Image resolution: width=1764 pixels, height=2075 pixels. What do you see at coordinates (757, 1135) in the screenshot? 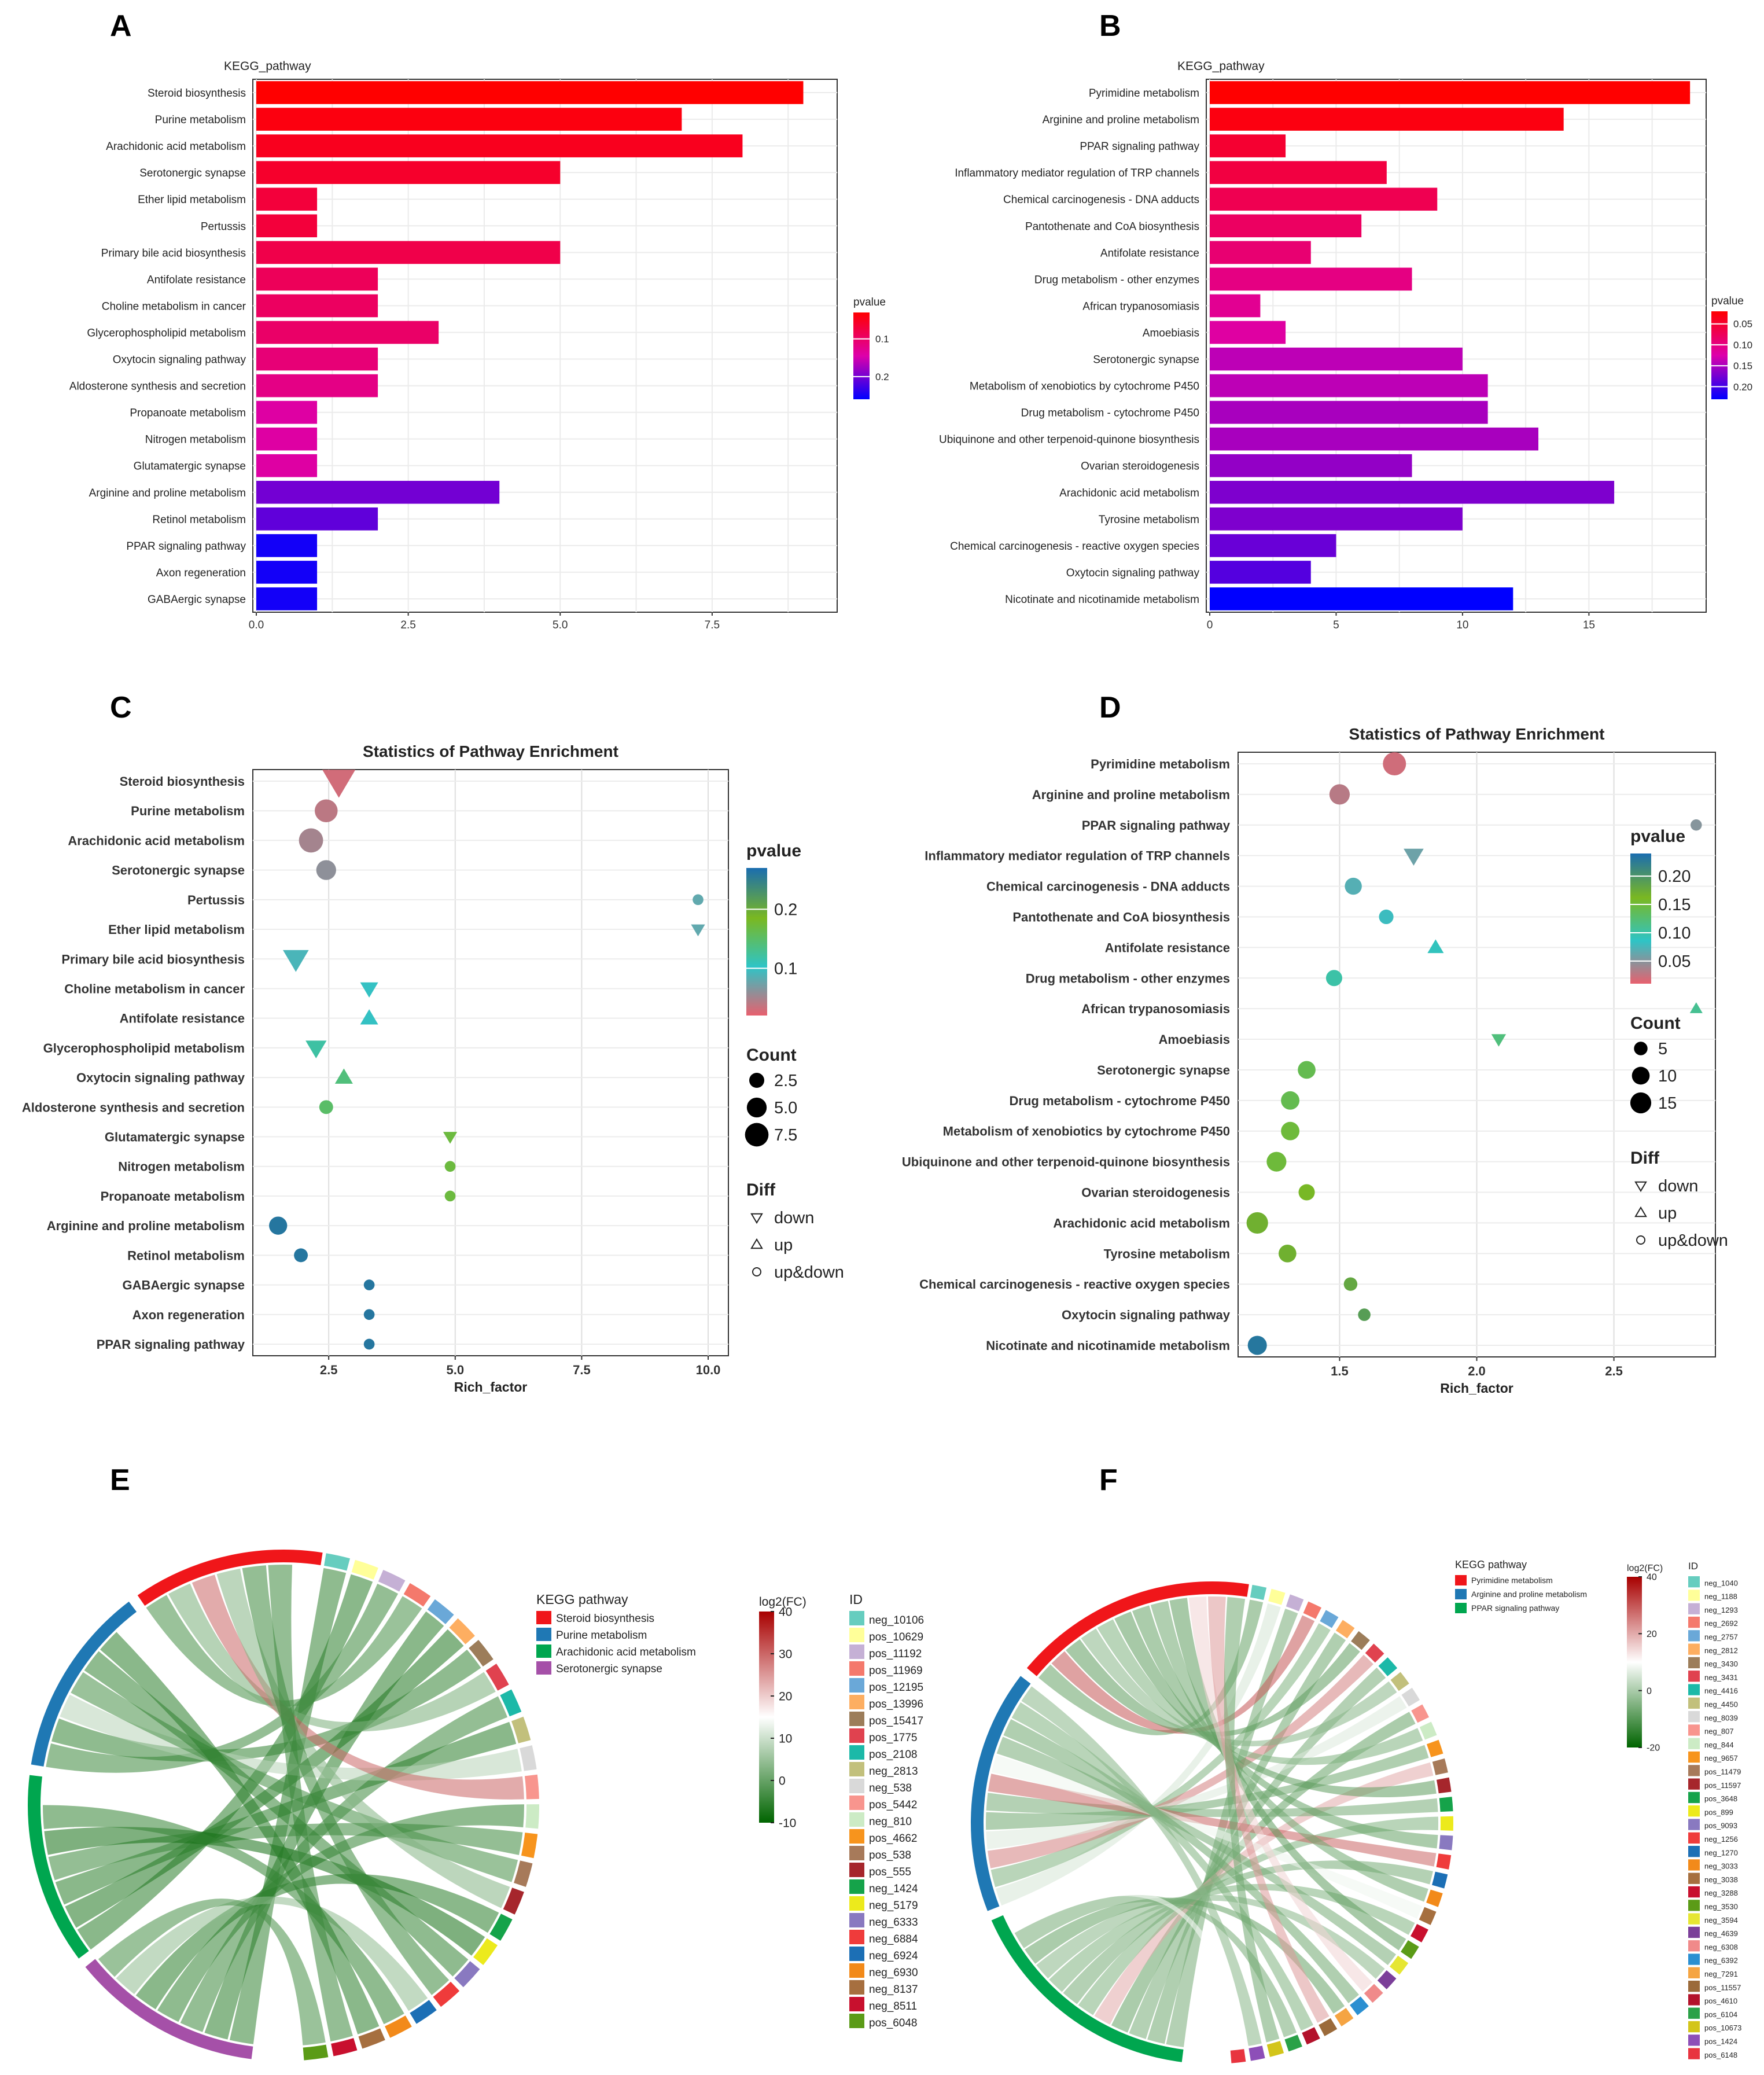
I see `panel-c-count-legend-dot` at bounding box center [757, 1135].